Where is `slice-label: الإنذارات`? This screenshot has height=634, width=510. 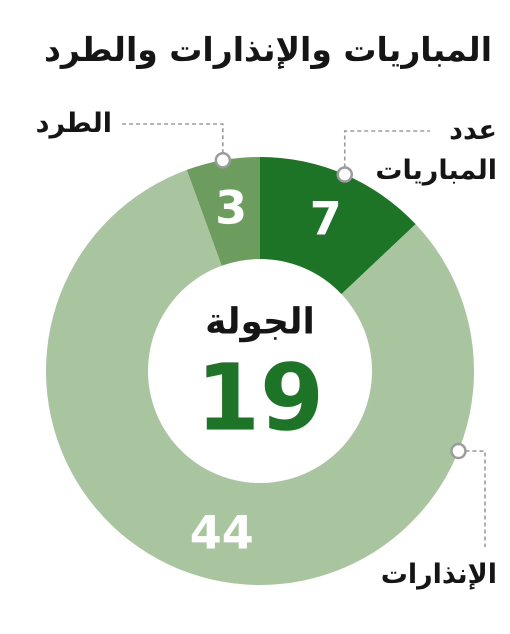
slice-label: الإنذارات is located at coordinates (438, 575).